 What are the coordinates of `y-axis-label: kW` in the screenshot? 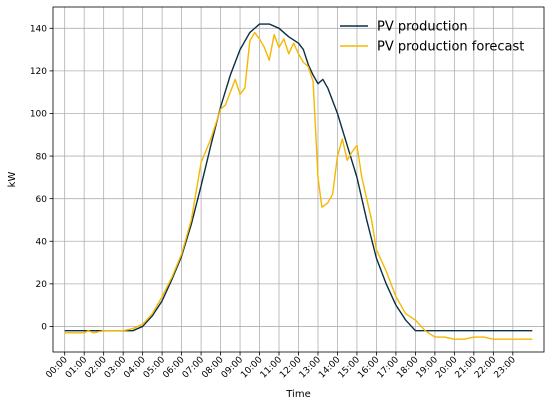 It's located at (12, 180).